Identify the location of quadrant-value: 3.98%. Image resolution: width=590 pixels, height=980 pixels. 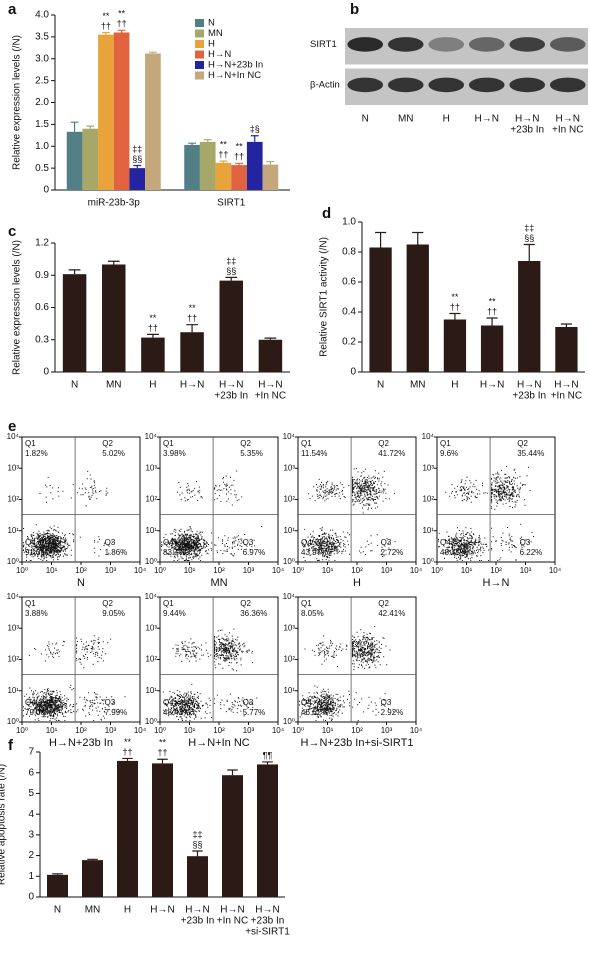
(174, 453).